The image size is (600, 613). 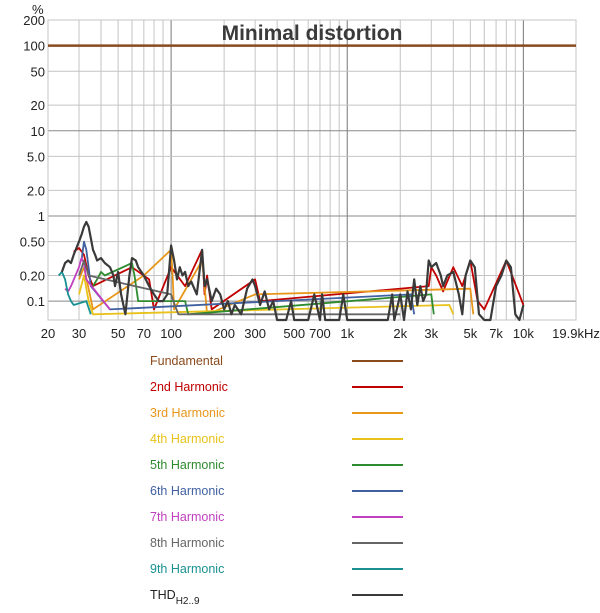 What do you see at coordinates (280, 389) in the screenshot?
I see `legend-item: 2nd Harmonic` at bounding box center [280, 389].